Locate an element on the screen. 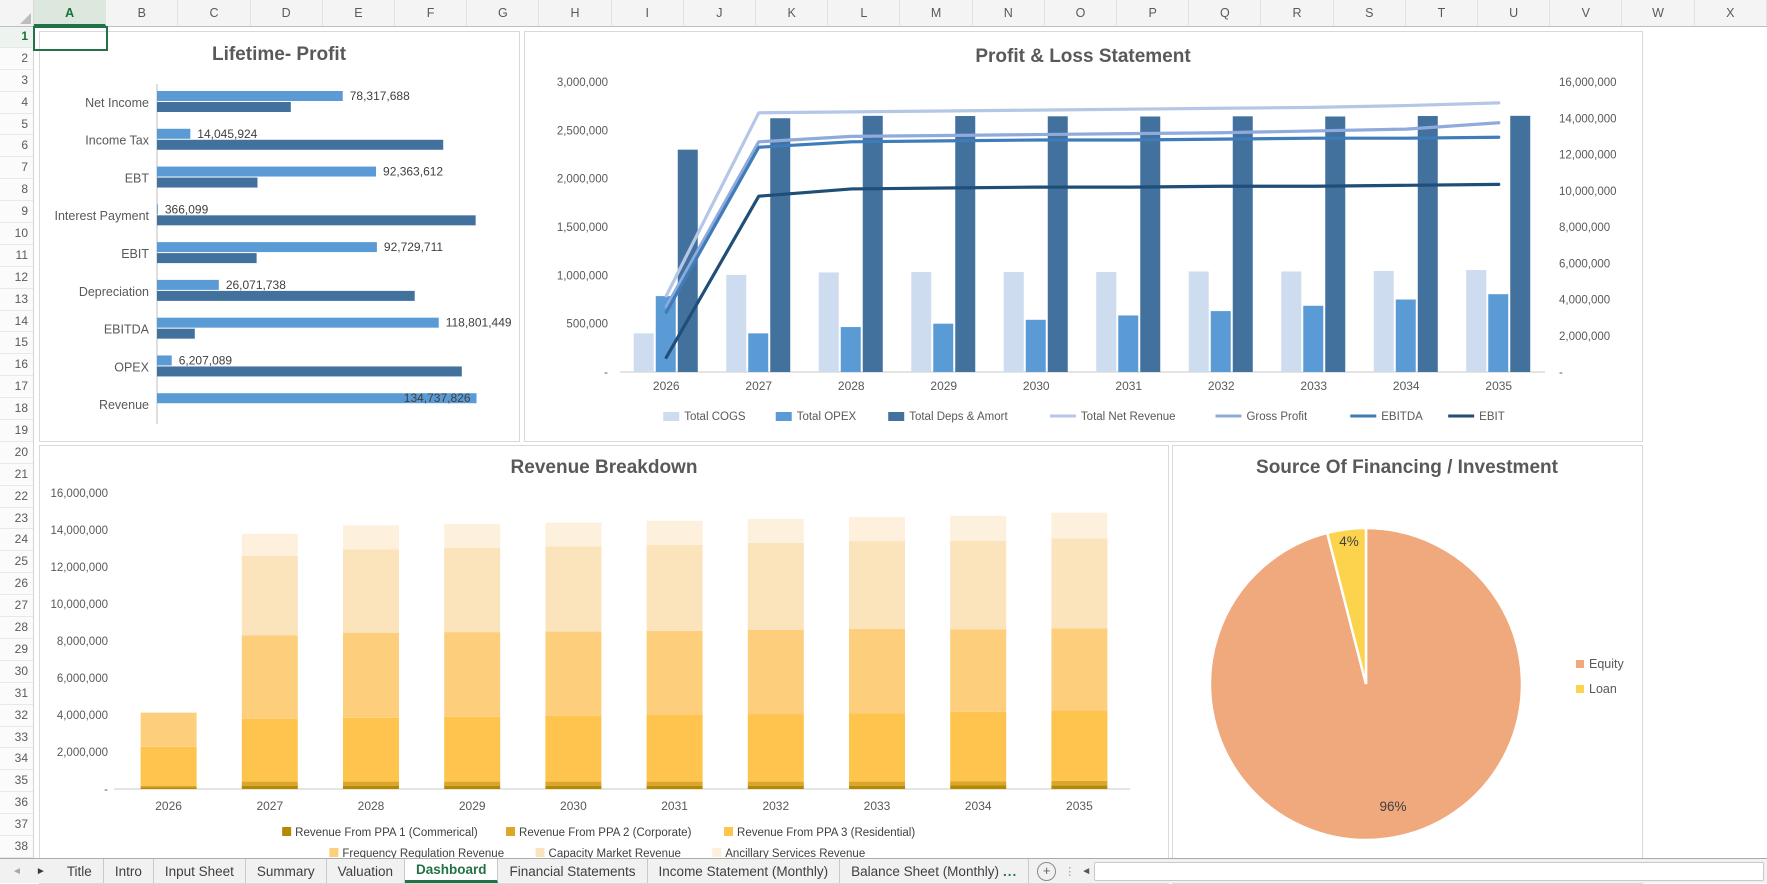 This screenshot has height=884, width=1767. row-number-7: 7 is located at coordinates (16, 168).